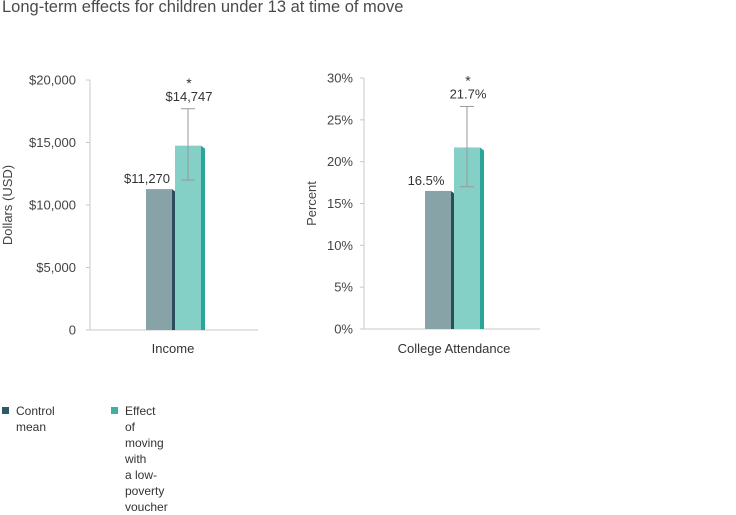 This screenshot has height=515, width=736. I want to click on panel-1-voucher-bar-side, so click(203, 237).